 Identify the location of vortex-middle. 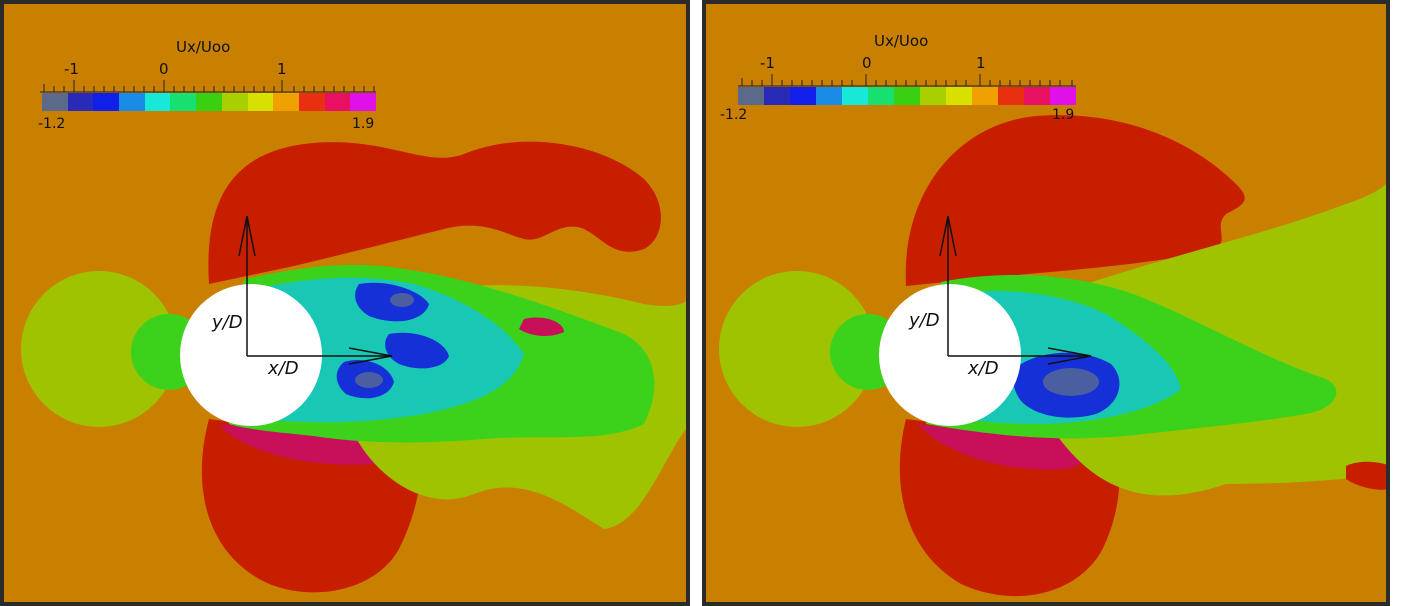
(417, 350).